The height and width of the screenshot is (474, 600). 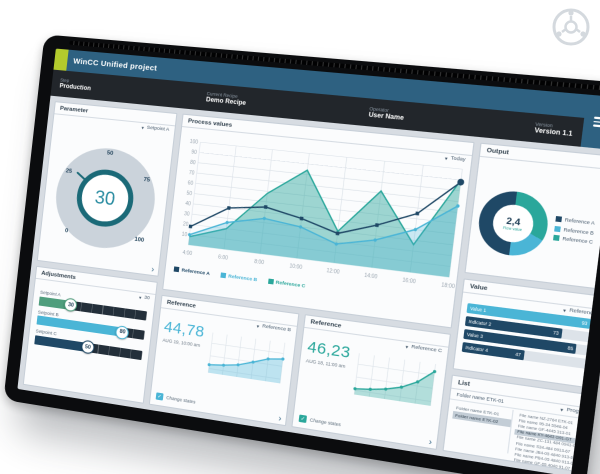 What do you see at coordinates (187, 254) in the screenshot?
I see `svg-text: 4:00` at bounding box center [187, 254].